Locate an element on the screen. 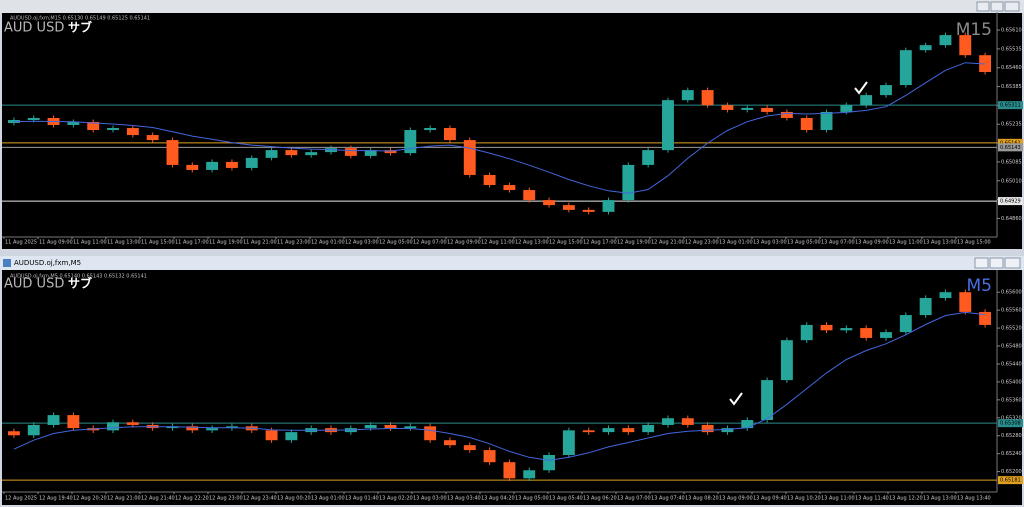  y-tick-label: 0.65460 is located at coordinates (1011, 68).